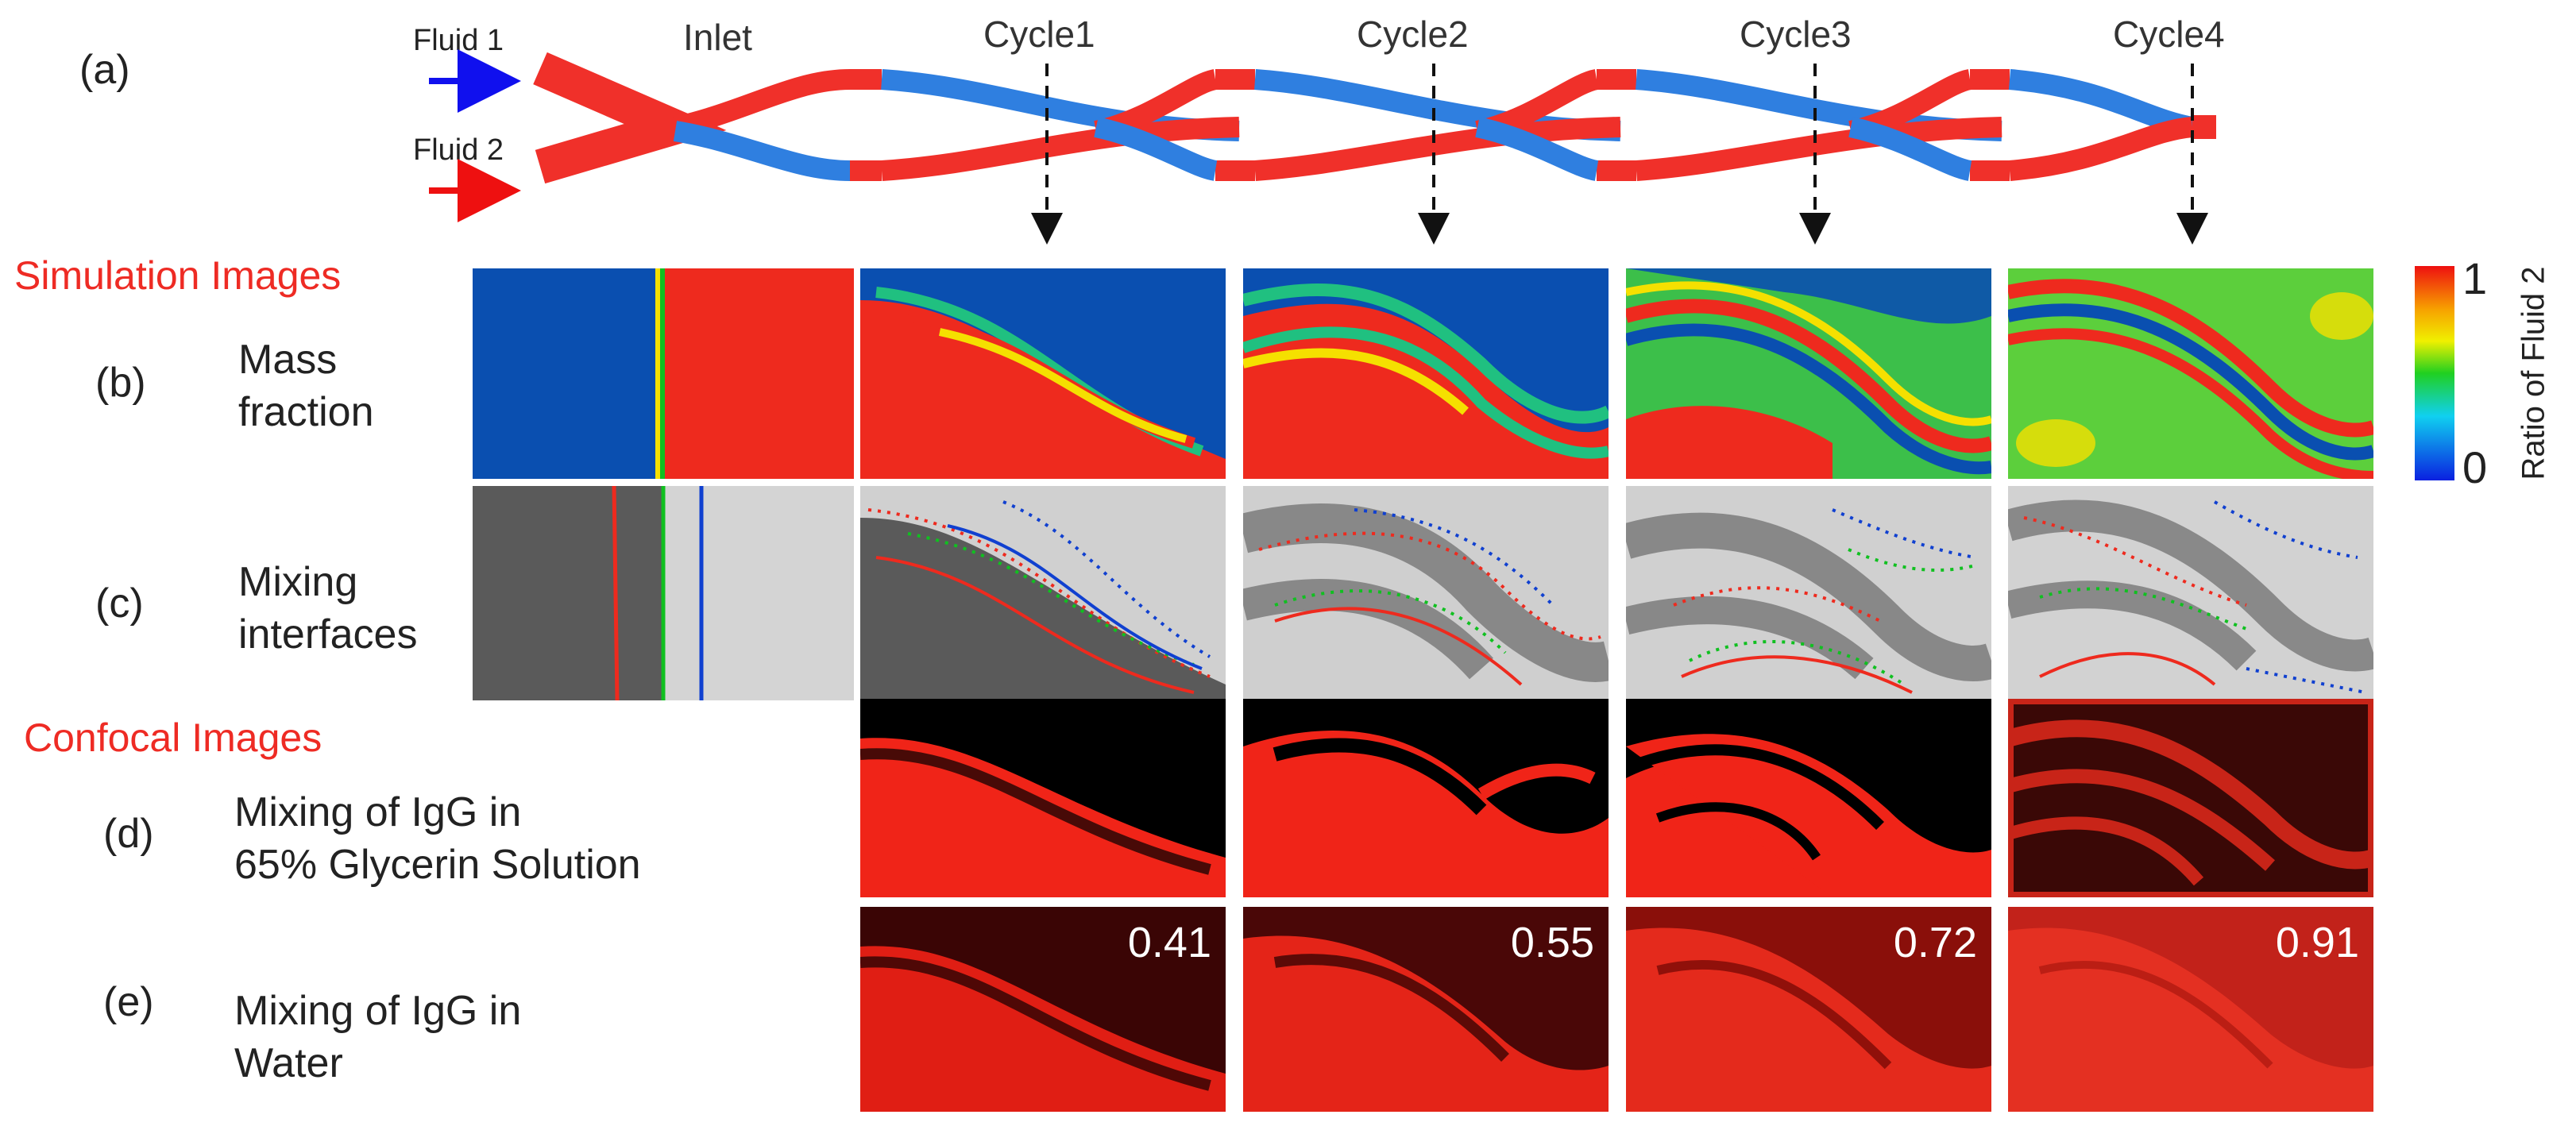 This screenshot has width=2576, height=1130. I want to click on mass-fraction-cycle1, so click(1043, 373).